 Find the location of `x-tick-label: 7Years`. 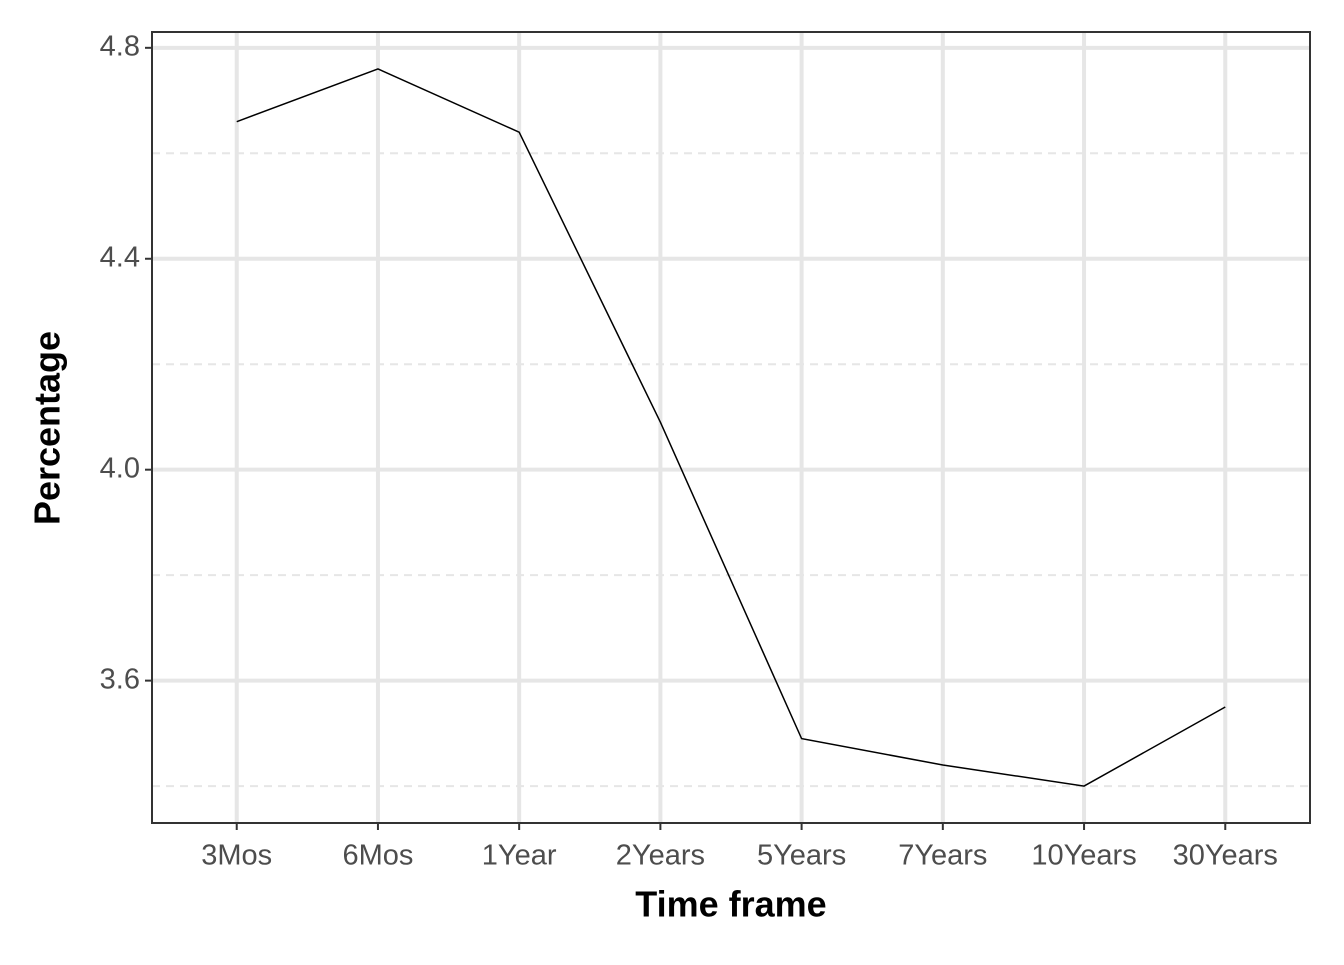

x-tick-label: 7Years is located at coordinates (942, 856).